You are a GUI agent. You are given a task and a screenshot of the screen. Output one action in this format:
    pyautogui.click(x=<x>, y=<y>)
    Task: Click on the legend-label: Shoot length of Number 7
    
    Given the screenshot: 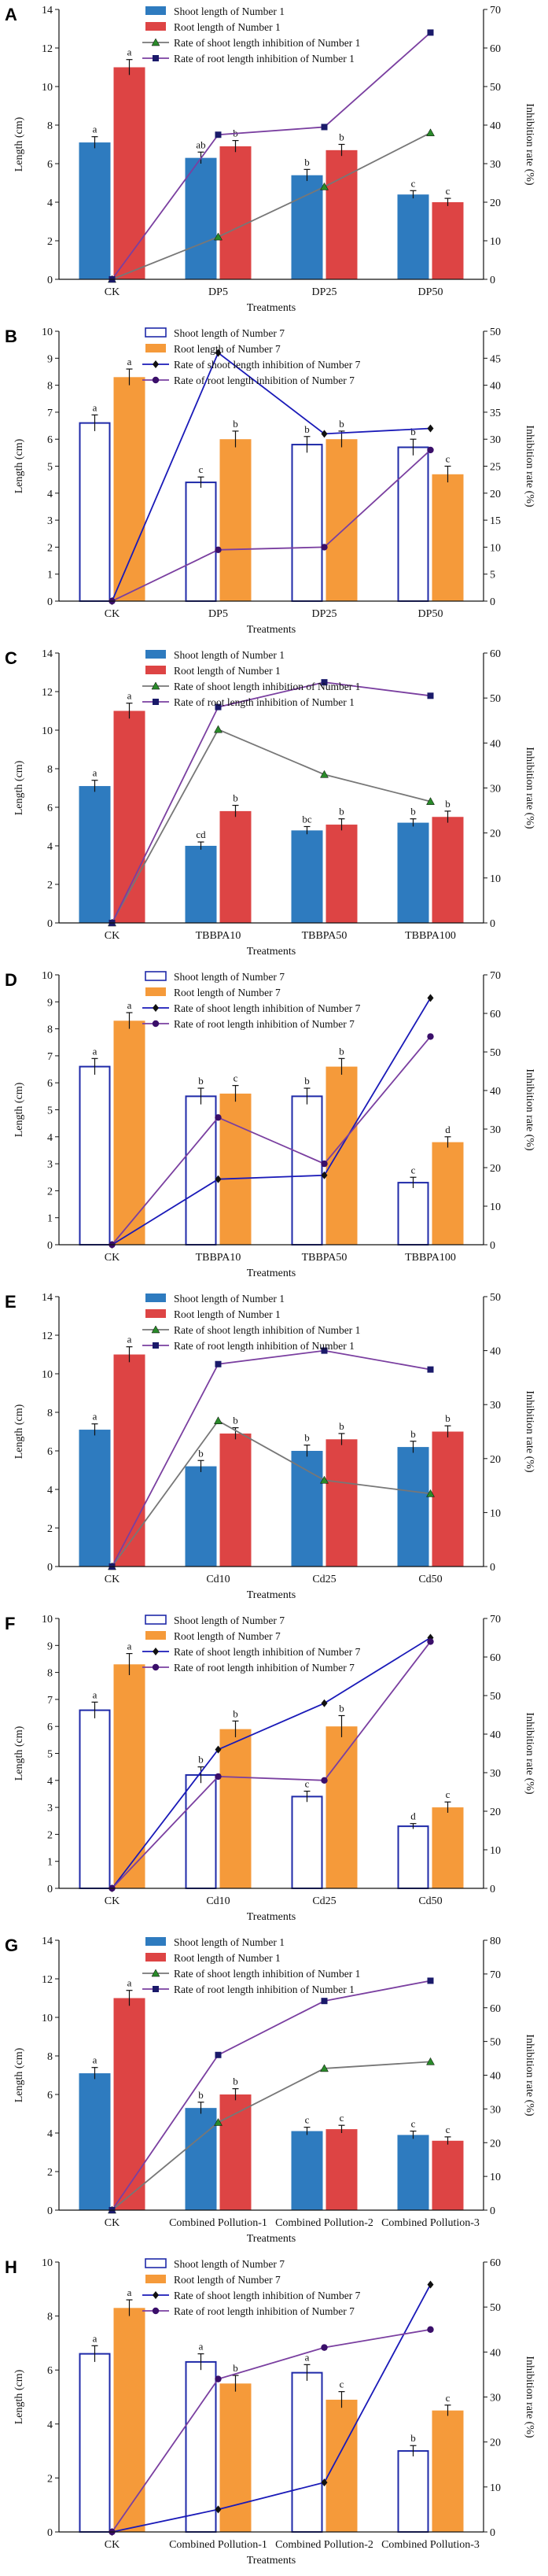 What is the action you would take?
    pyautogui.click(x=230, y=977)
    